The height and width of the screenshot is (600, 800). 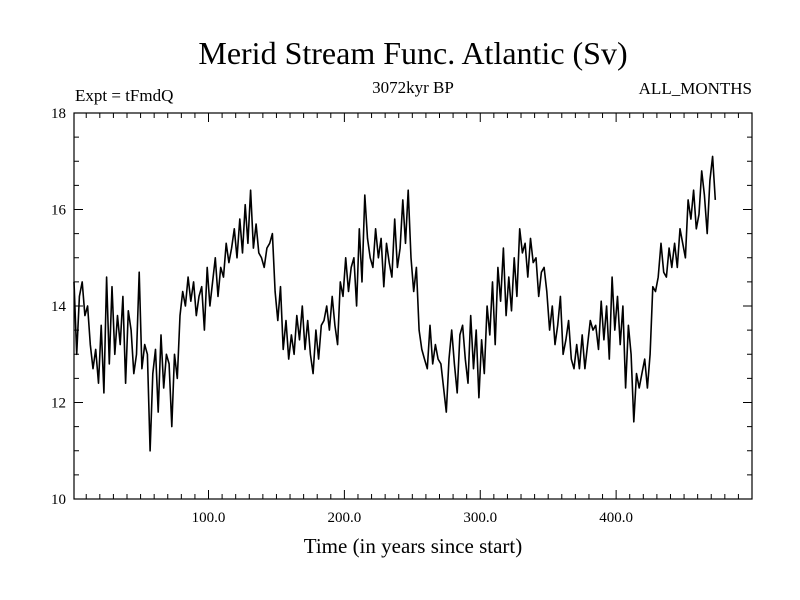 What do you see at coordinates (412, 53) in the screenshot?
I see `chart-title: Merid Stream Func. Atlantic (Sv)` at bounding box center [412, 53].